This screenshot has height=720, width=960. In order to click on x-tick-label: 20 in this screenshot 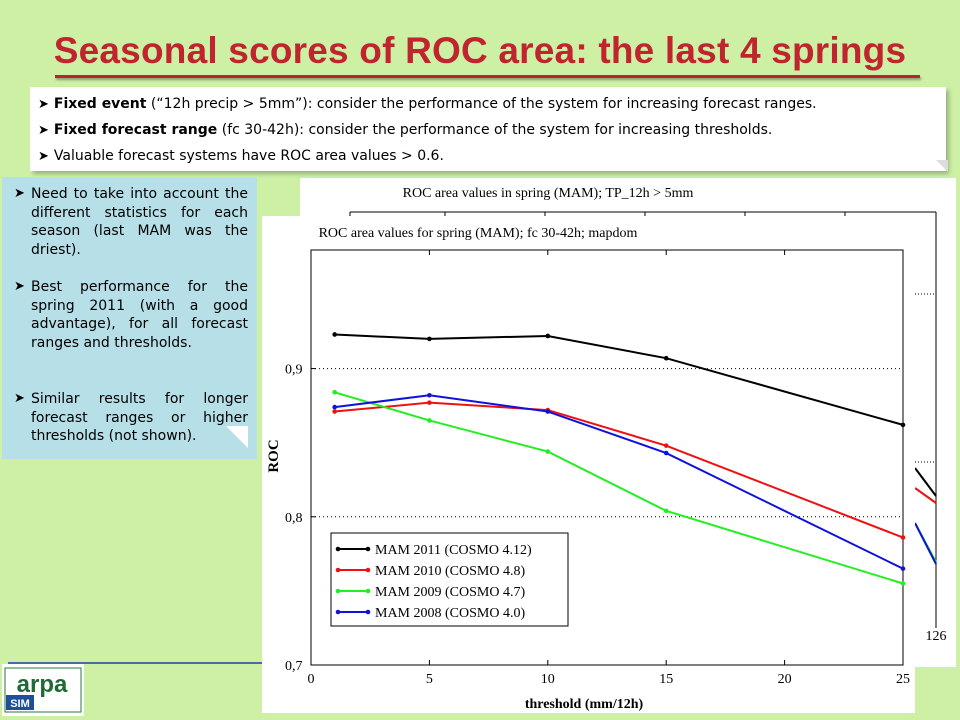, I will do `click(785, 679)`.